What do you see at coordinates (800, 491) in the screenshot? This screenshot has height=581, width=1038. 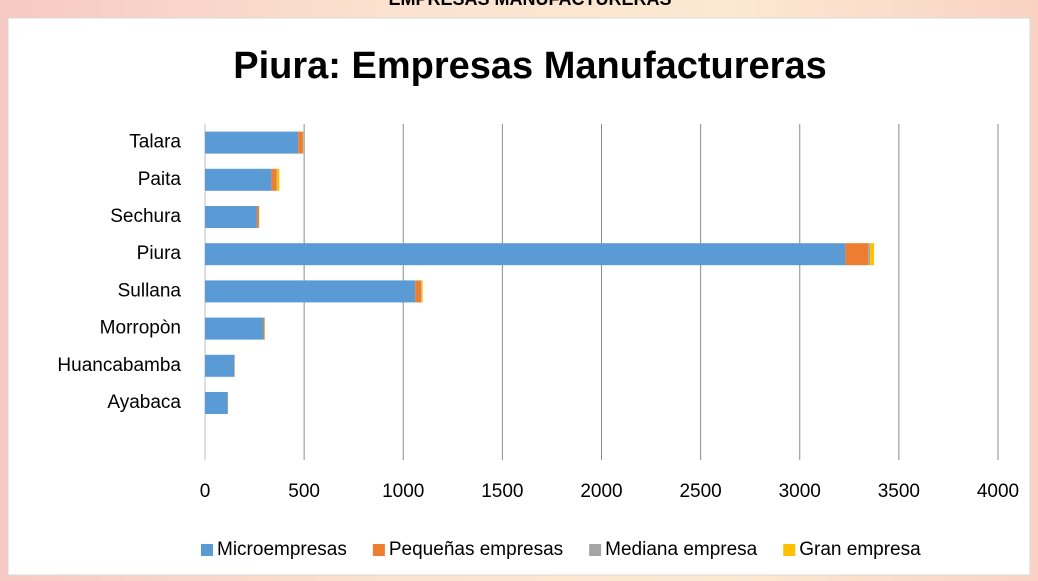 I see `x-tick-label: 3000` at bounding box center [800, 491].